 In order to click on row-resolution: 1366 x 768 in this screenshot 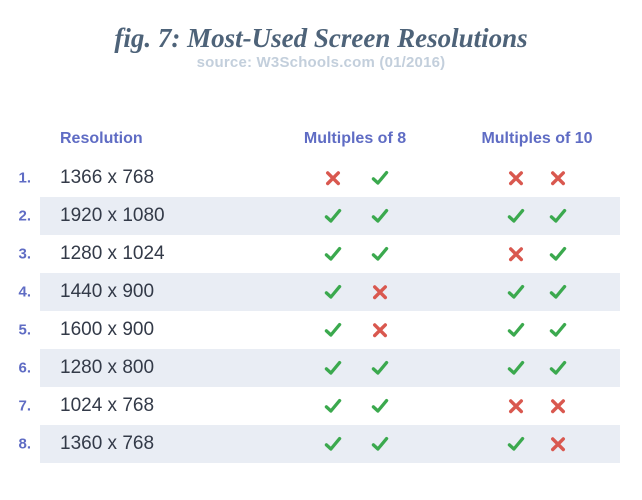, I will do `click(107, 177)`.